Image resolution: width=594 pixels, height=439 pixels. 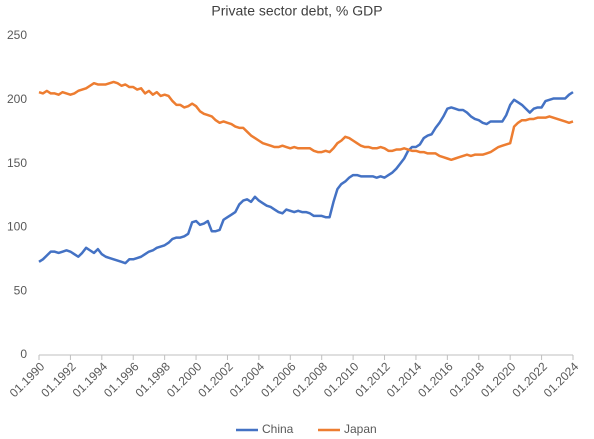 I want to click on legend-label: Japan, so click(x=360, y=429).